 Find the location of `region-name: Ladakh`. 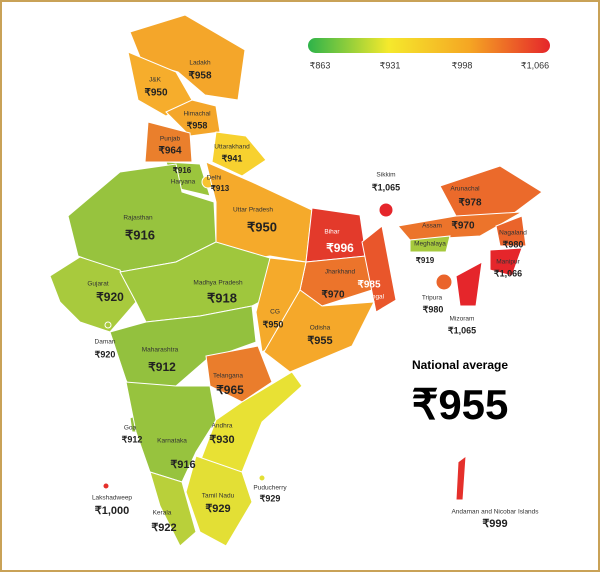

region-name: Ladakh is located at coordinates (200, 63).